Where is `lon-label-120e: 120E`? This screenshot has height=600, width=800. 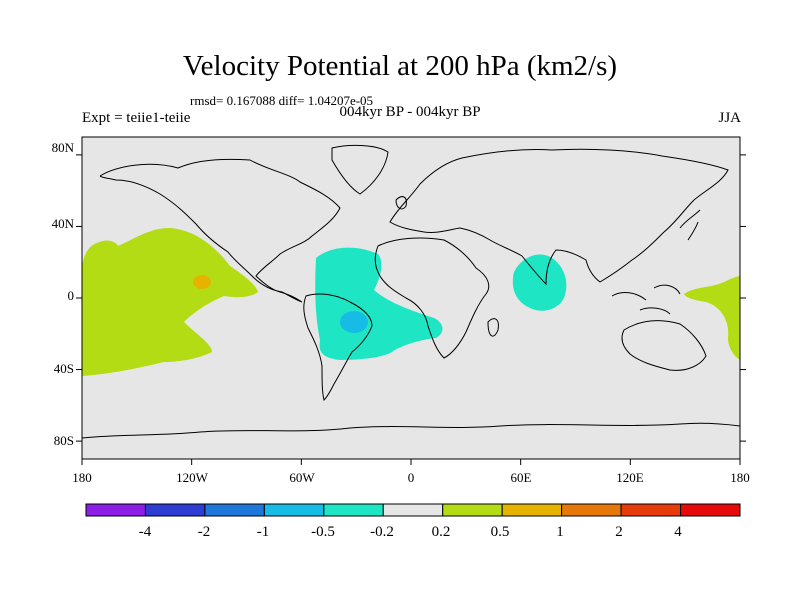
lon-label-120e: 120E is located at coordinates (630, 477).